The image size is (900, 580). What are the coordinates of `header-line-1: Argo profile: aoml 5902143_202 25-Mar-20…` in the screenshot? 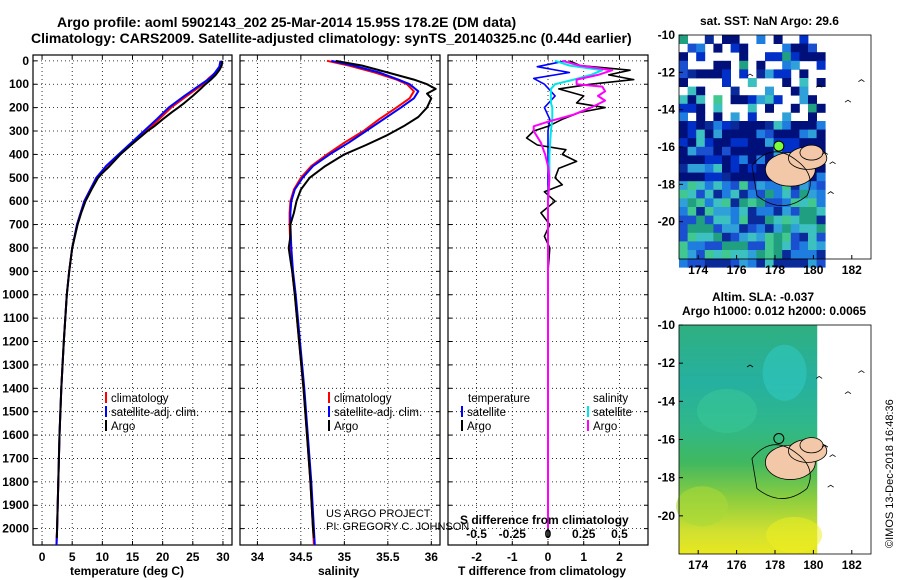 It's located at (286, 22).